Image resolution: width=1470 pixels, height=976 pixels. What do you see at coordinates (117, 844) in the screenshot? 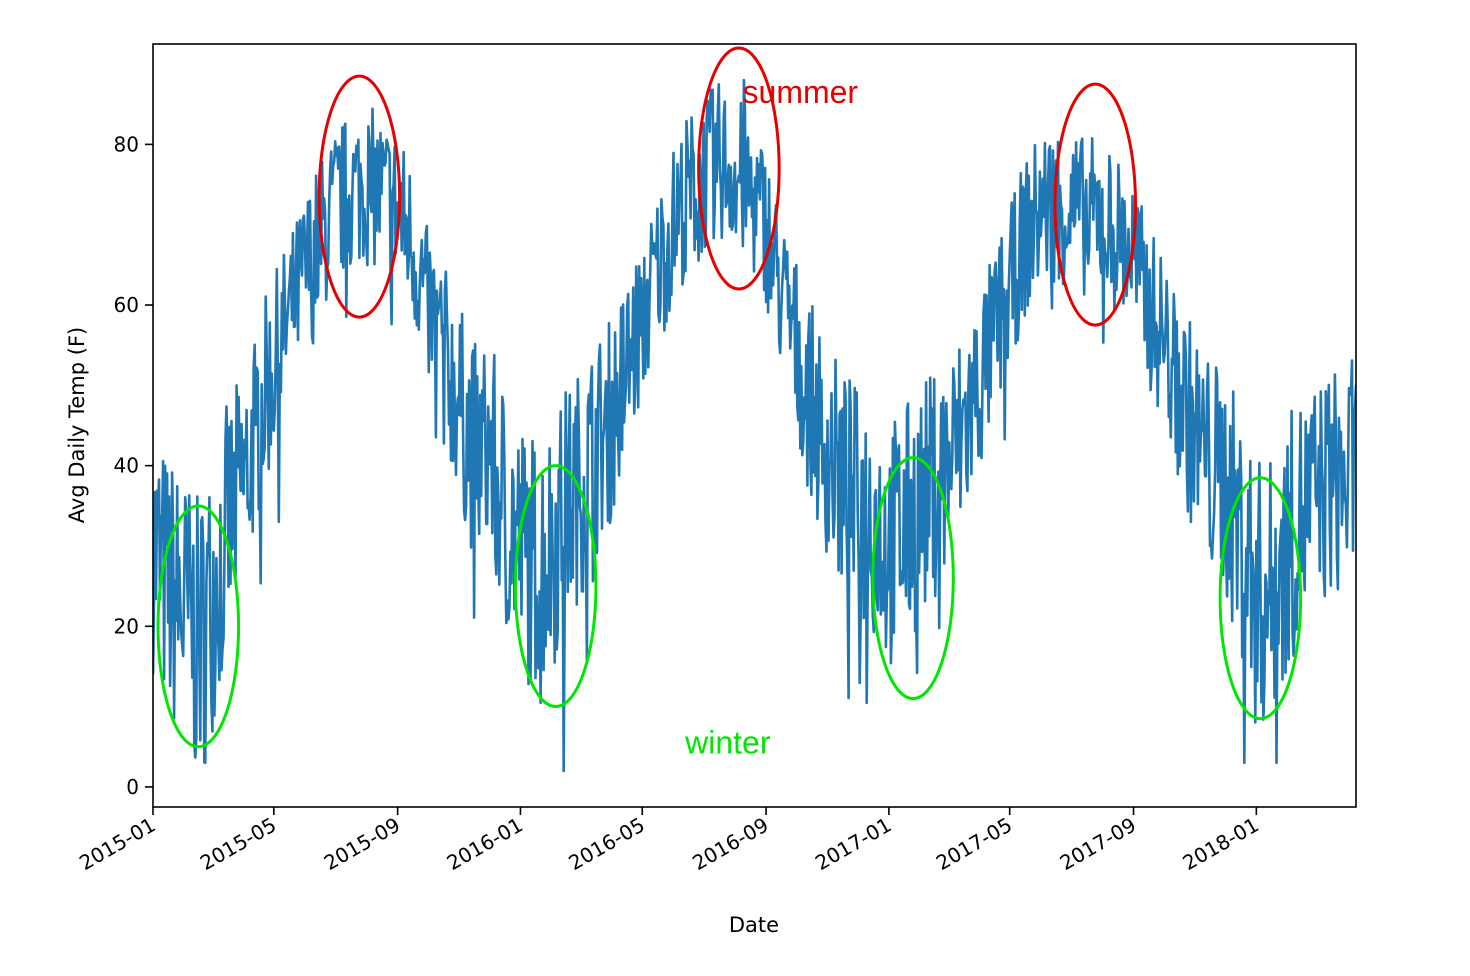
I see `x-tick-label: 2015-01` at bounding box center [117, 844].